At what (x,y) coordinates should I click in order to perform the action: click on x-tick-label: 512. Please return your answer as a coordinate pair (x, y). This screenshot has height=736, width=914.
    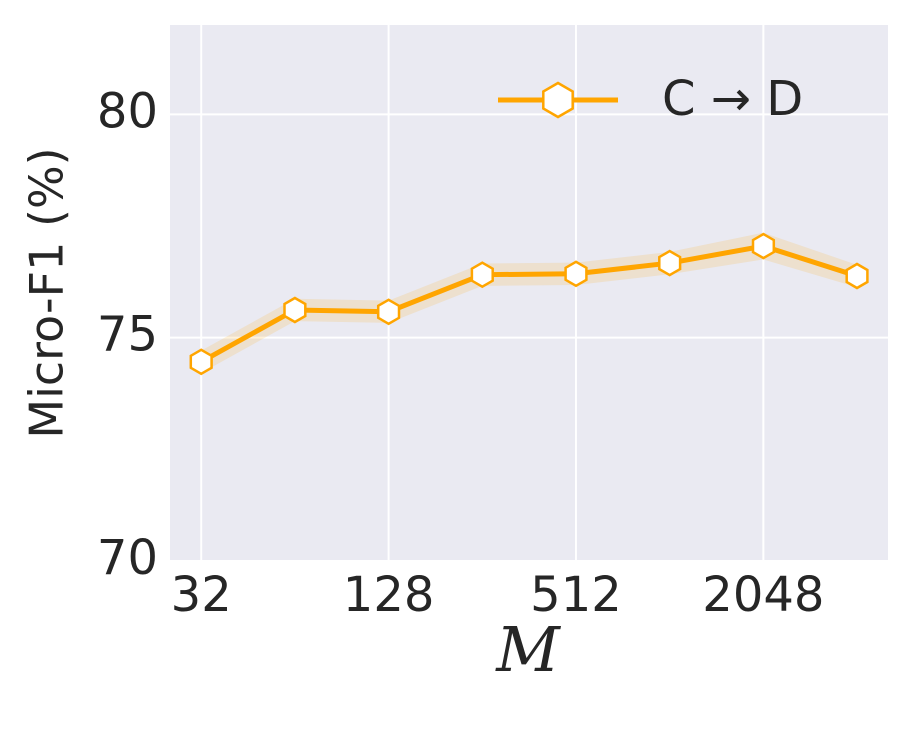
    Looking at the image, I should click on (576, 595).